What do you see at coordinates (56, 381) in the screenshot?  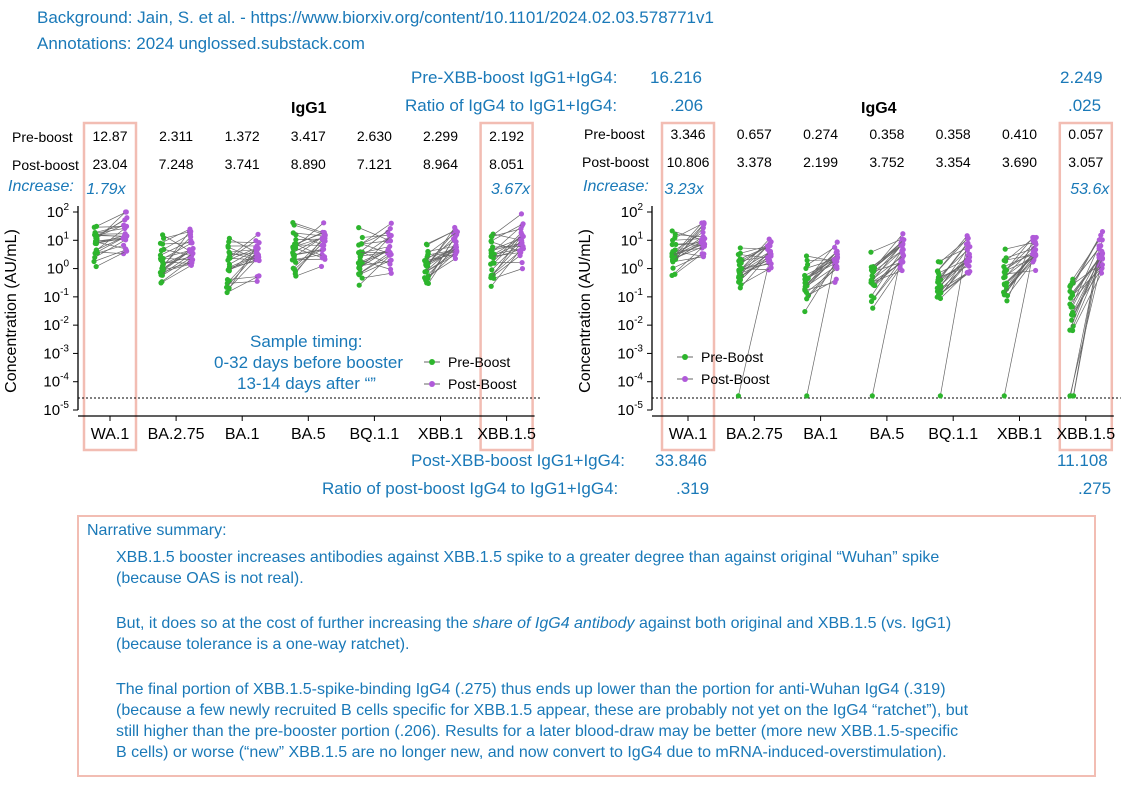 I see `y-tick-label: 10⁻⁴` at bounding box center [56, 381].